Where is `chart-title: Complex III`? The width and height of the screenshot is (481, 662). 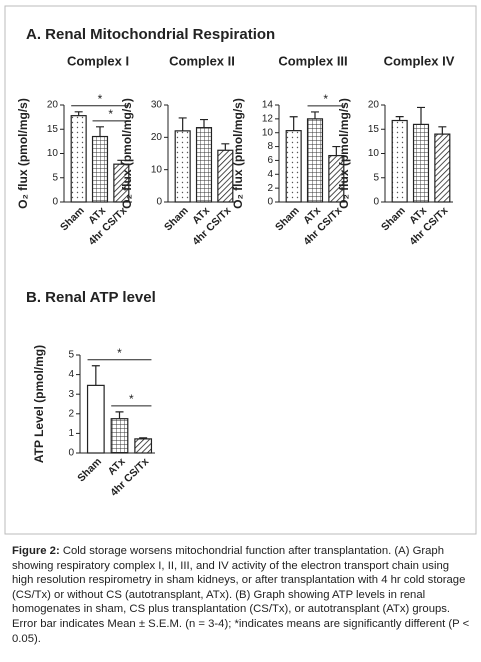
chart-title: Complex III is located at coordinates (312, 60).